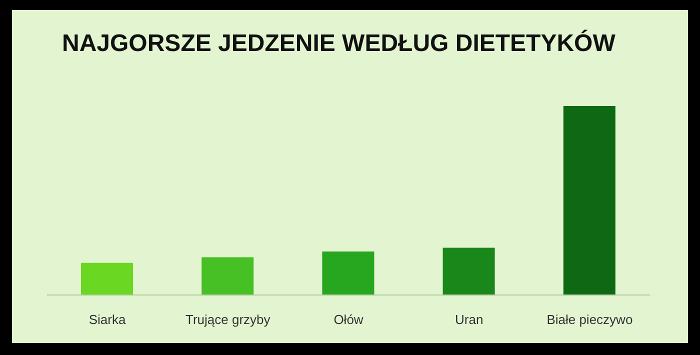  What do you see at coordinates (107, 320) in the screenshot?
I see `x-tick-label: Siarka` at bounding box center [107, 320].